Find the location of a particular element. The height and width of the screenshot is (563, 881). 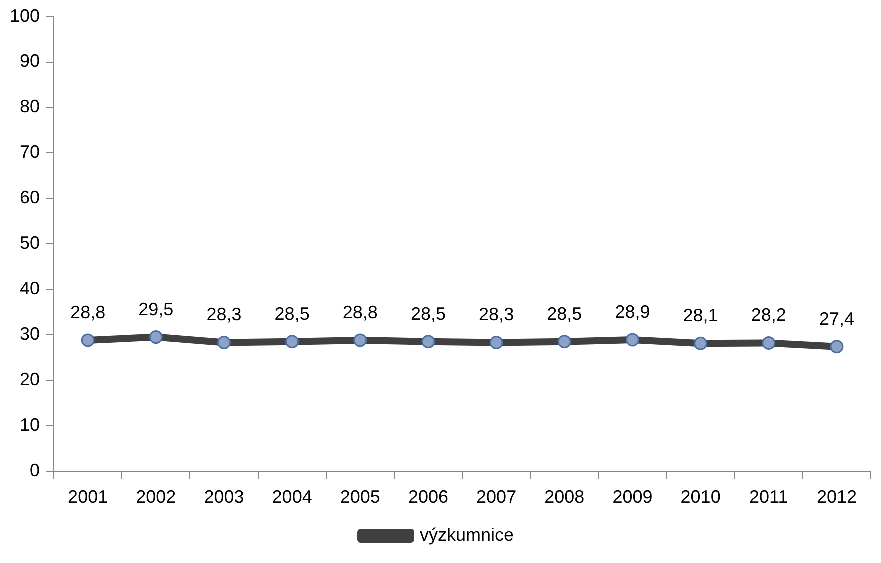

y-tick-label: 0 is located at coordinates (35, 470).